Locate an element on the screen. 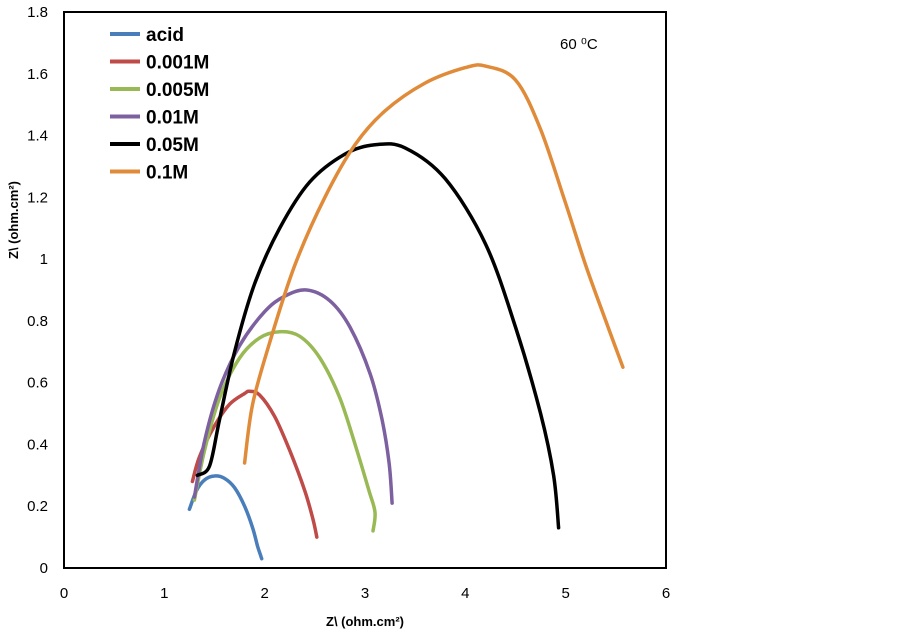 This screenshot has height=635, width=903. legend-label: 0.05M is located at coordinates (172, 145).